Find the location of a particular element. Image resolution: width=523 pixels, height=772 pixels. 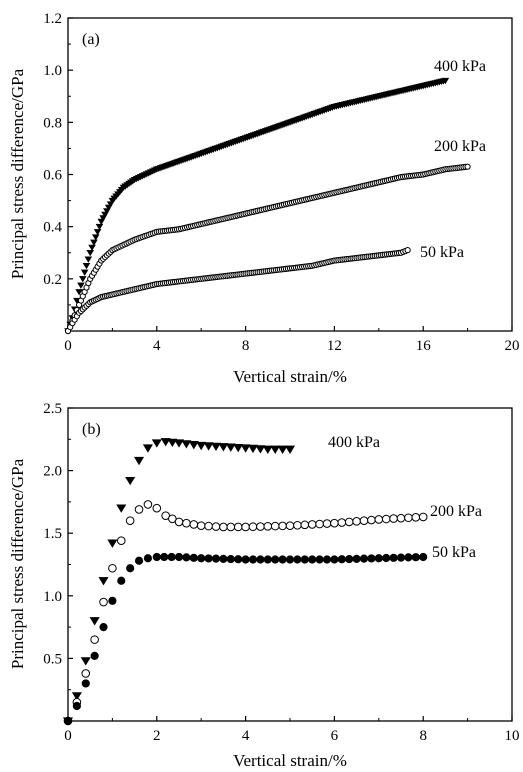

series-label-b-200kpa: 200 kPa is located at coordinates (456, 511).